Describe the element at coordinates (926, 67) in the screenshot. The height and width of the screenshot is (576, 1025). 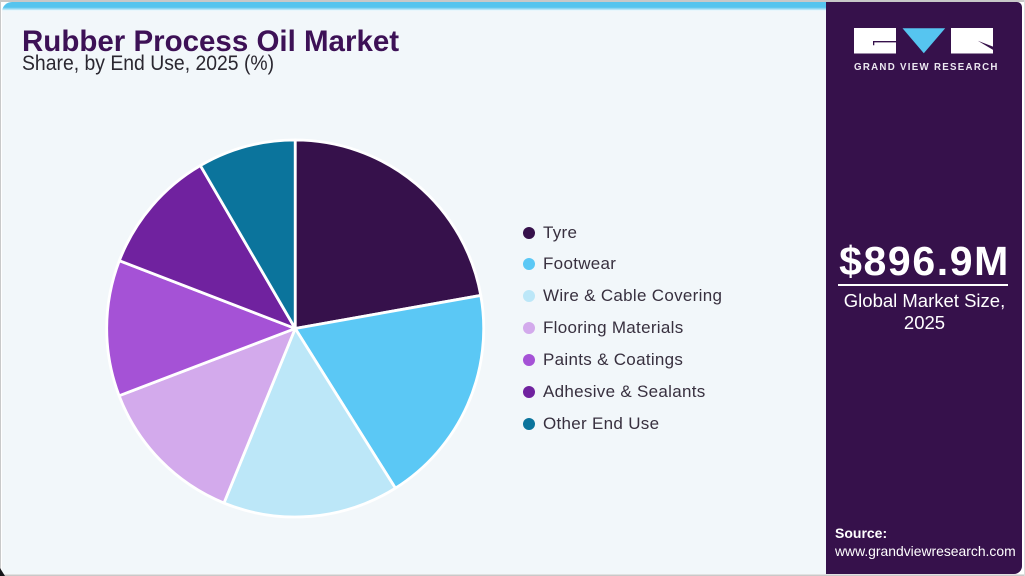
I see `svg-text: GRAND VIEW RESEARCH` at that location.